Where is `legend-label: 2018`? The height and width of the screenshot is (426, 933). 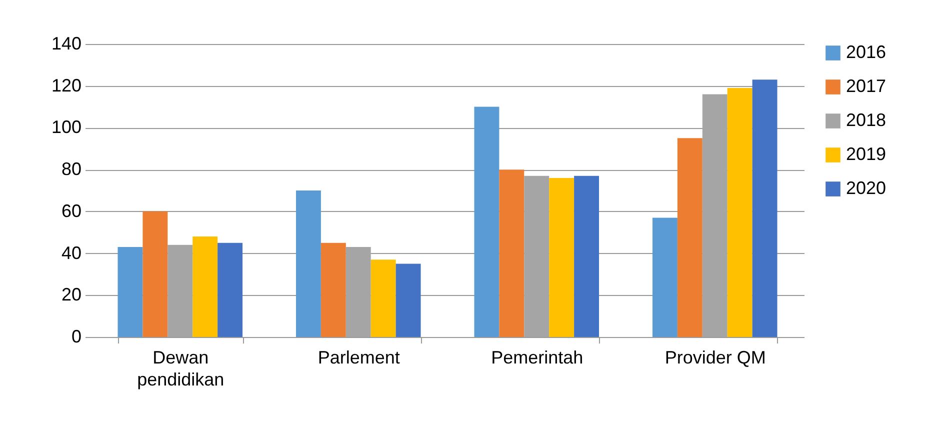
legend-label: 2018 is located at coordinates (866, 120).